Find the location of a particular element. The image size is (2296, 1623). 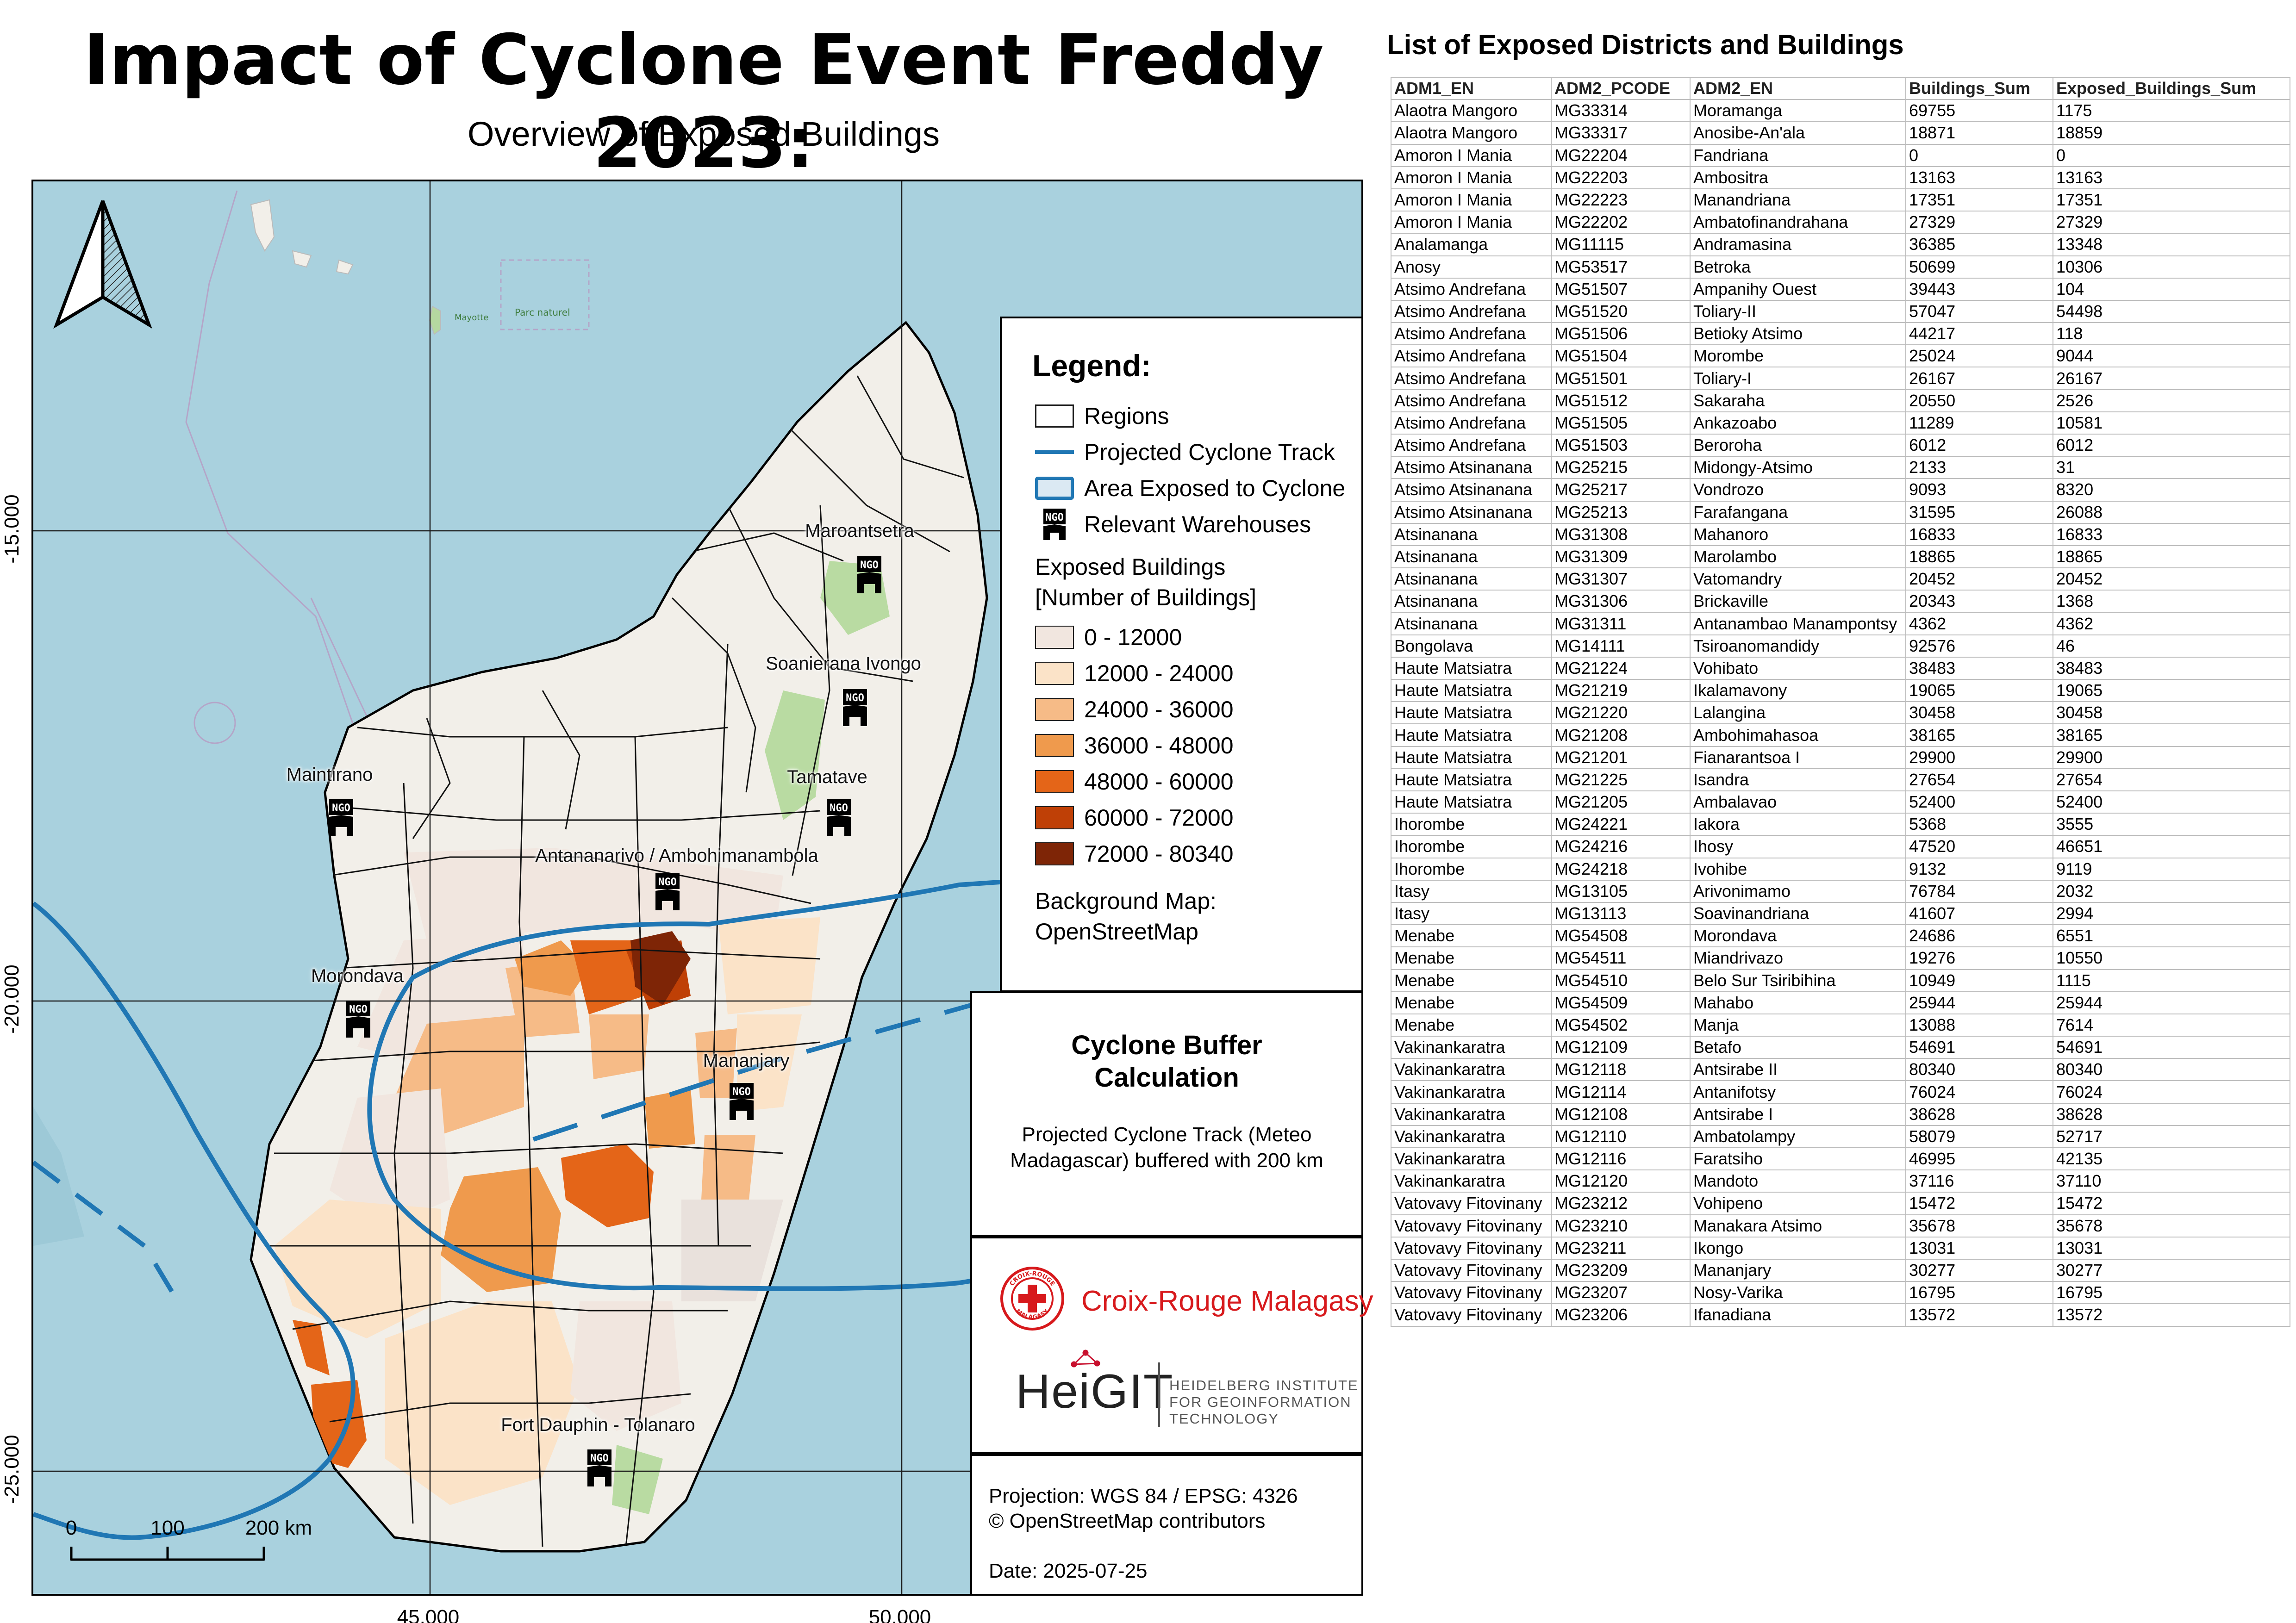

table-cell: 37110 is located at coordinates (2171, 1181).